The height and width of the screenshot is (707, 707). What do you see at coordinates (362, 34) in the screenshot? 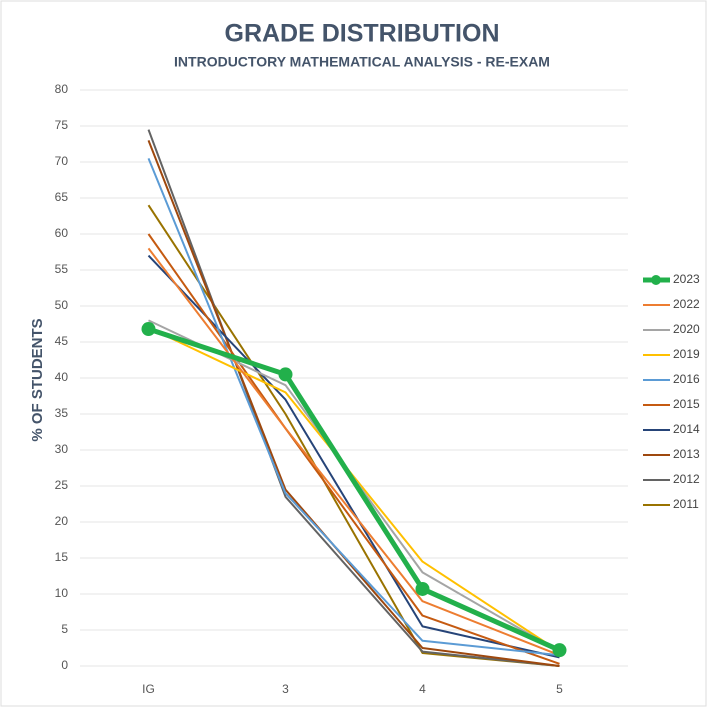
I see `chart-title: GRADE DISTRIBUTION` at bounding box center [362, 34].